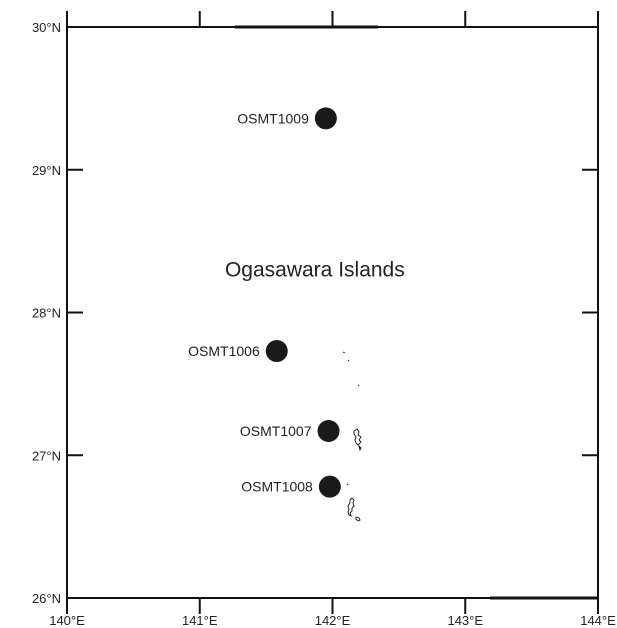 Image resolution: width=617 pixels, height=628 pixels. Describe the element at coordinates (277, 487) in the screenshot. I see `station-label: OSMT1008` at that location.